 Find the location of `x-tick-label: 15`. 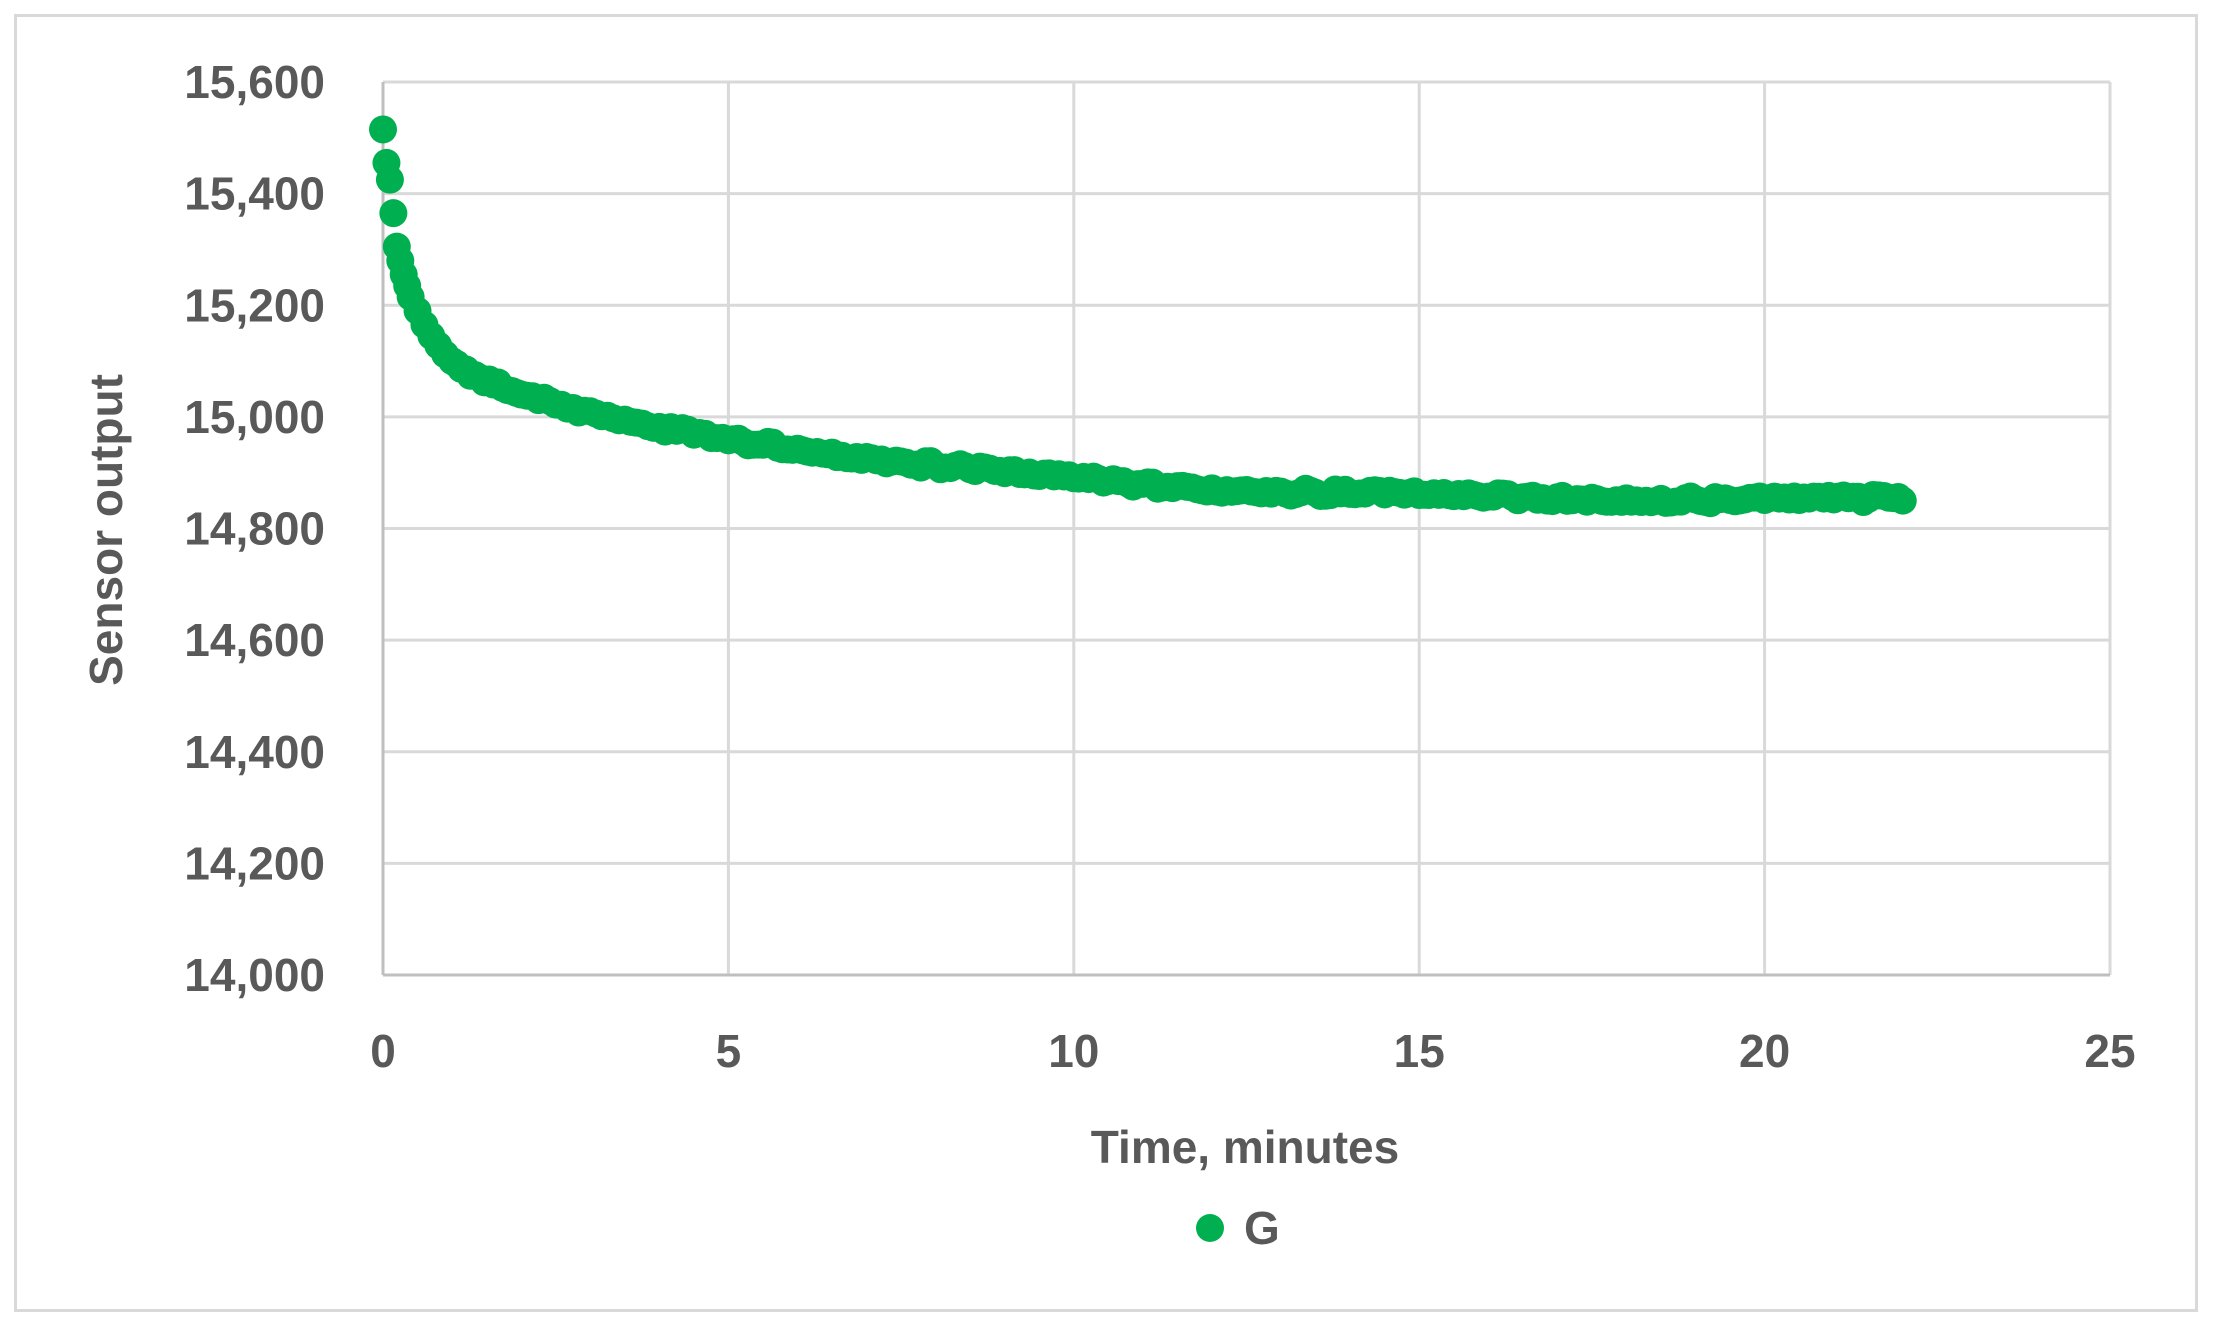

x-tick-label: 15 is located at coordinates (1419, 1051).